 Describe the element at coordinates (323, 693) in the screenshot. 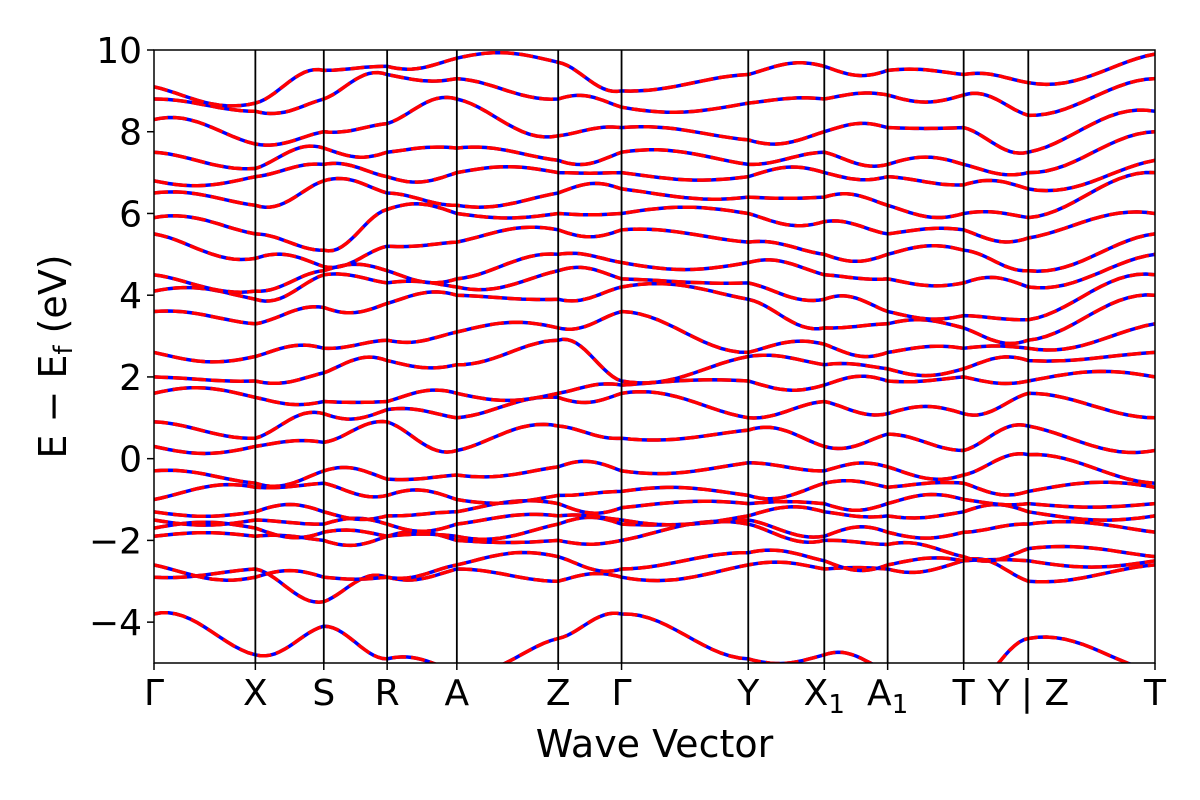

I see `x-tick-label-2: S` at that location.